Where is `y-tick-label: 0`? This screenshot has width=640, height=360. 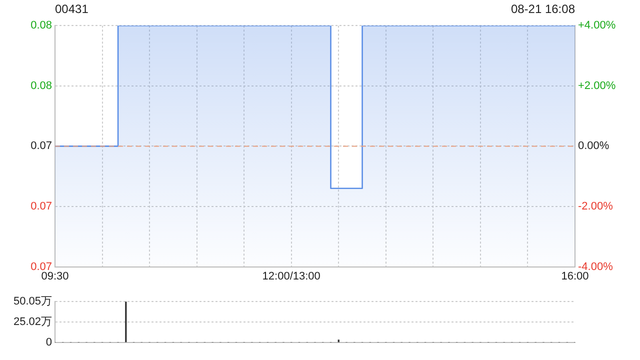 y-tick-label: 0 is located at coordinates (49, 342).